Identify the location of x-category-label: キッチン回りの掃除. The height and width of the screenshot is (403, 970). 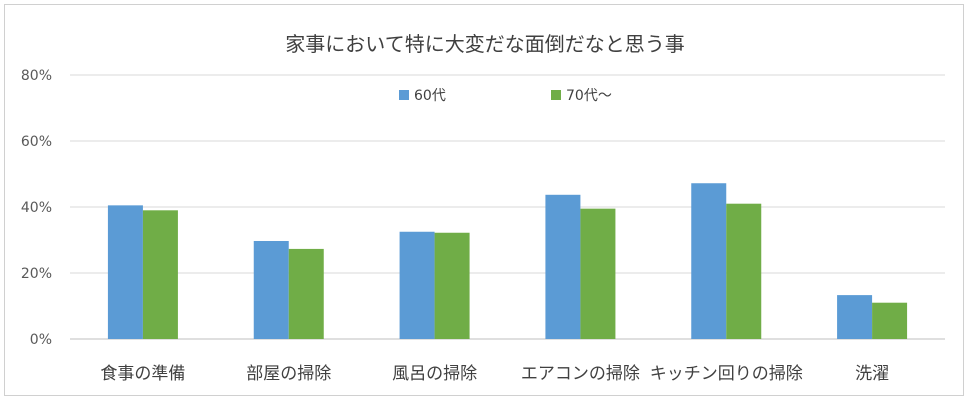
(726, 374).